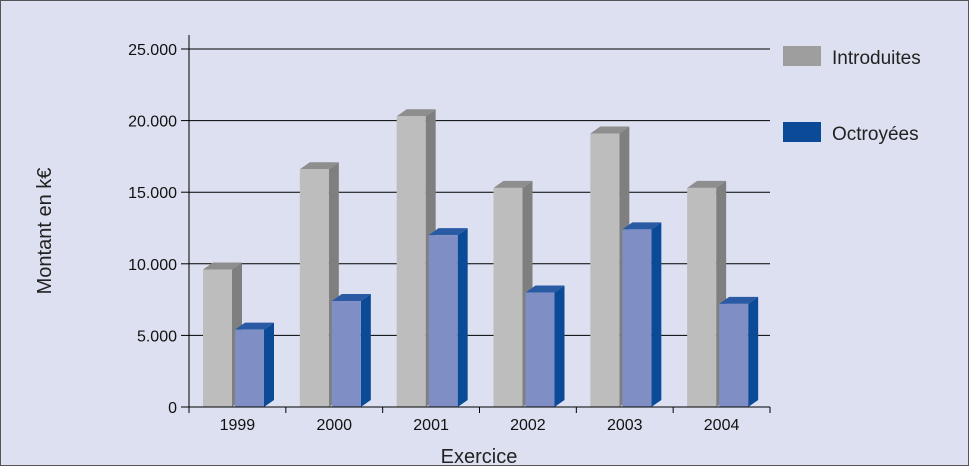 The height and width of the screenshot is (467, 969). Describe the element at coordinates (431, 425) in the screenshot. I see `x-tick-label: 2001` at that location.